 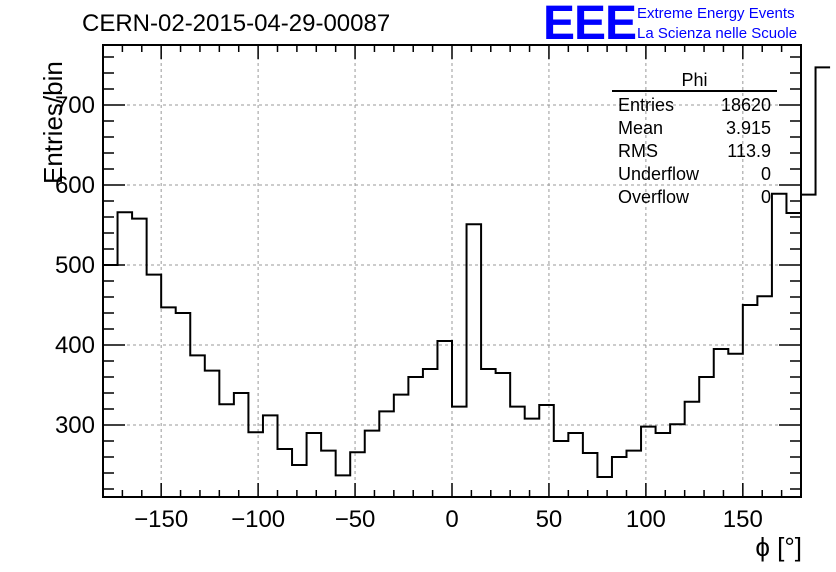 I want to click on stats-label: Entries, so click(x=646, y=105).